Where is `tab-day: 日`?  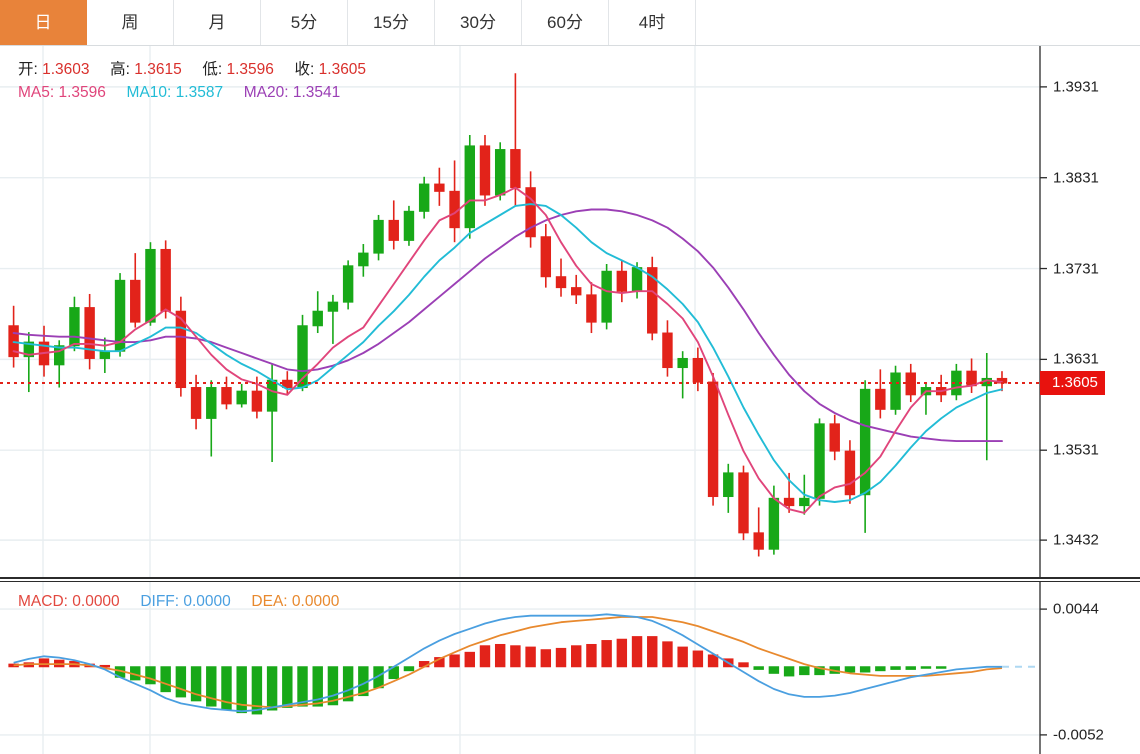
tab-day: 日 is located at coordinates (43, 22).